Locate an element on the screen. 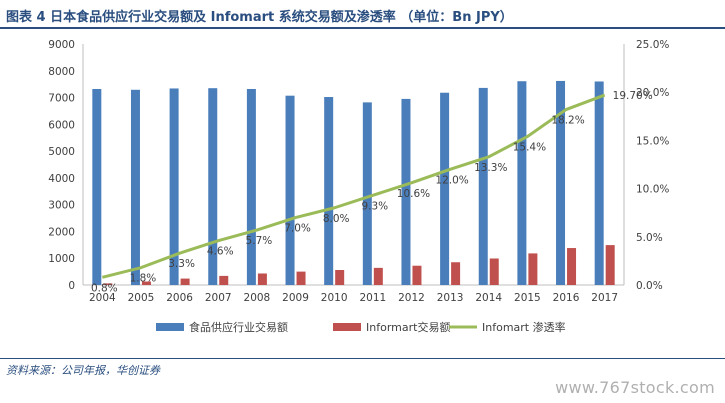 This screenshot has height=403, width=725. legend-label-rate: Infomart 渗透率 is located at coordinates (524, 327).